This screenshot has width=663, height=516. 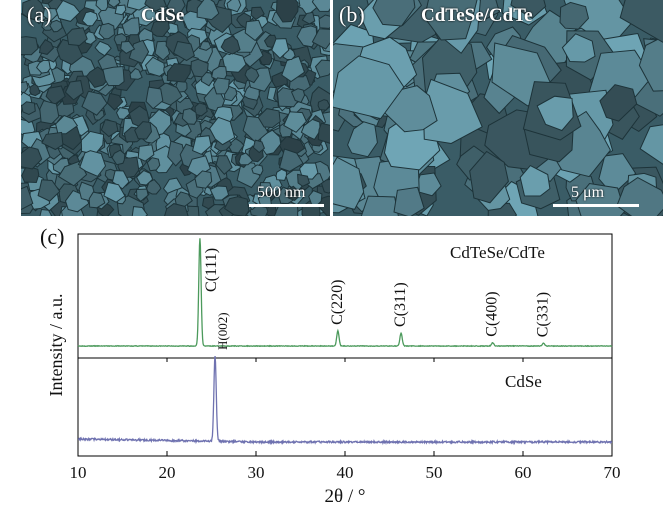 What do you see at coordinates (523, 381) in the screenshot?
I see `series-label: CdSe` at bounding box center [523, 381].